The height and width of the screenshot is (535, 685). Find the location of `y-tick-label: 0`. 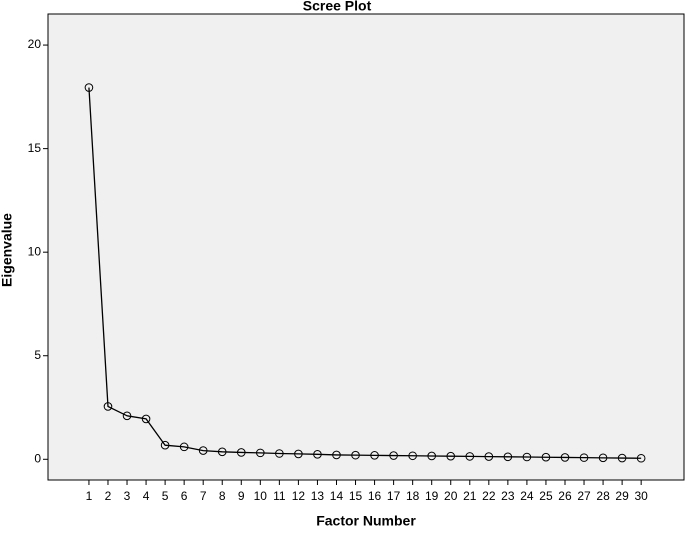

y-tick-label: 0 is located at coordinates (37, 458).